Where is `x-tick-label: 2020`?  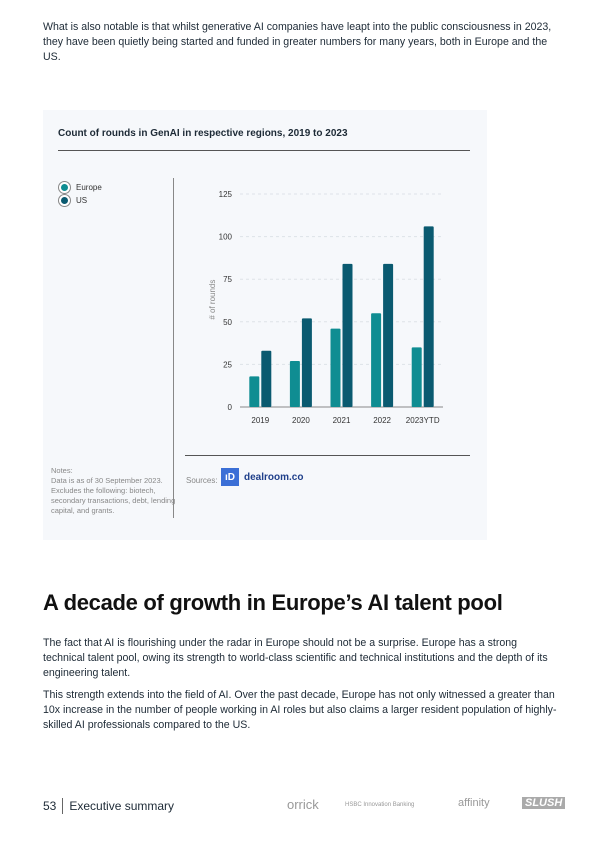
x-tick-label: 2020 is located at coordinates (301, 420).